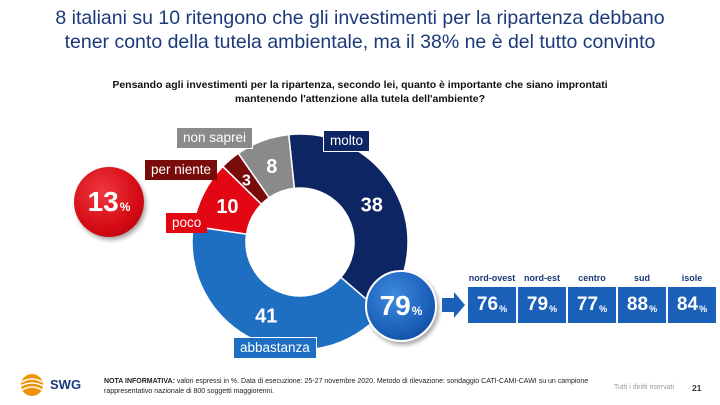 Image resolution: width=720 pixels, height=405 pixels. What do you see at coordinates (66, 384) in the screenshot?
I see `logo-text: SWG` at bounding box center [66, 384].